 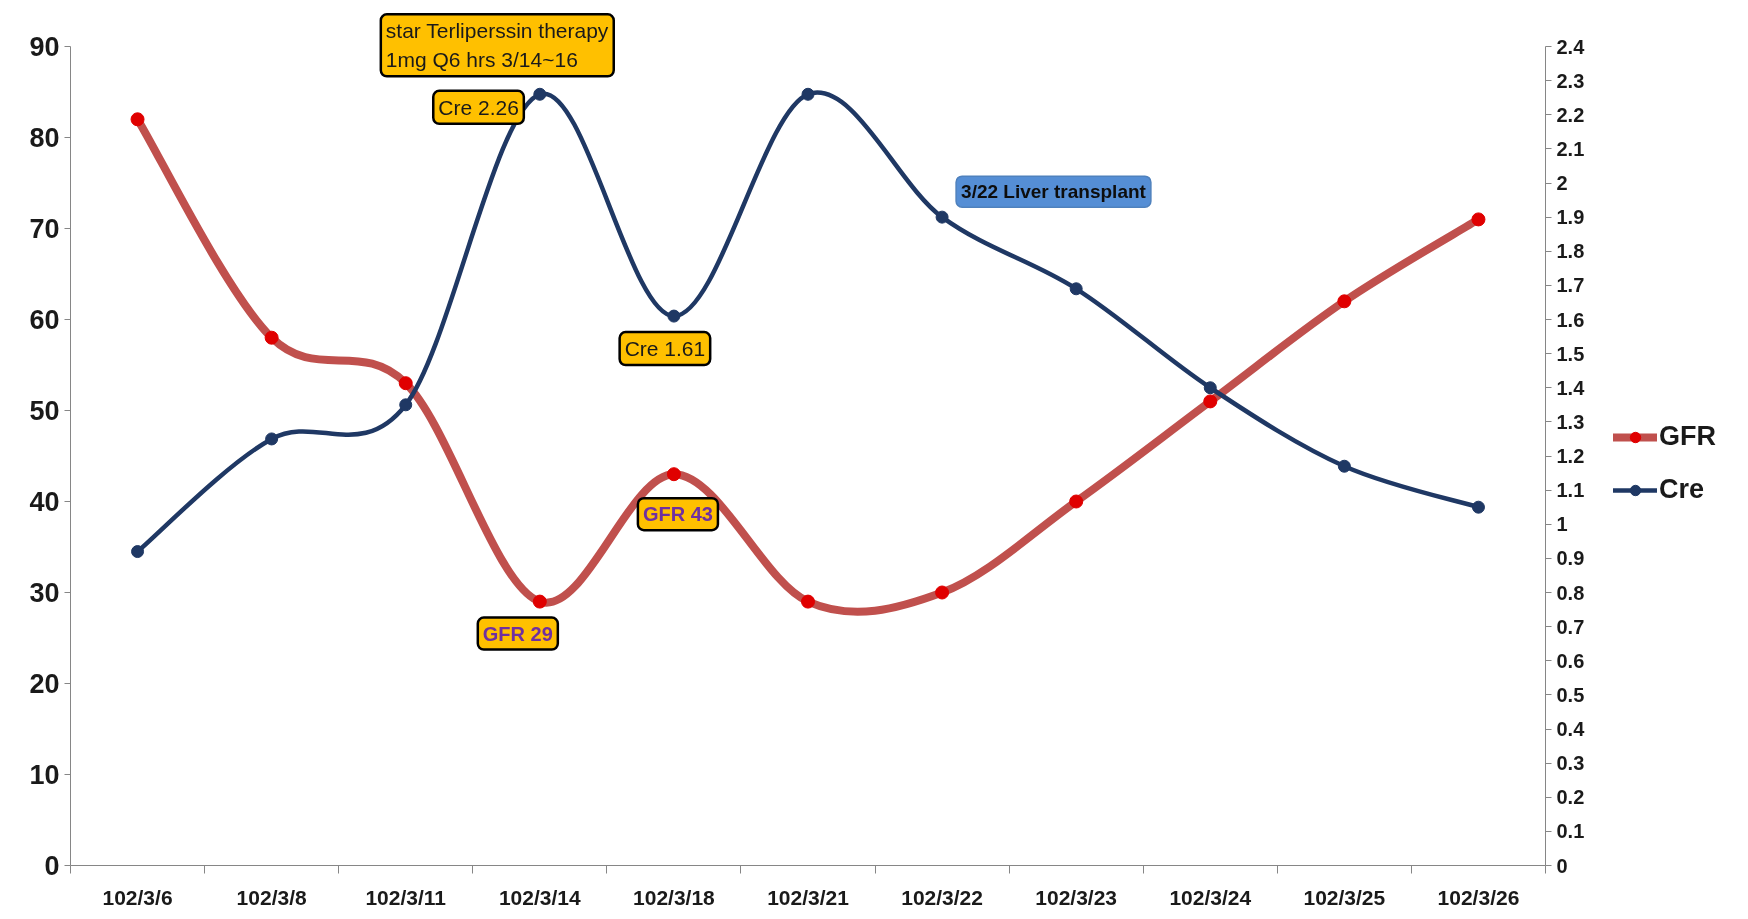 I want to click on x-tick-label: 102/3/11, so click(x=406, y=897).